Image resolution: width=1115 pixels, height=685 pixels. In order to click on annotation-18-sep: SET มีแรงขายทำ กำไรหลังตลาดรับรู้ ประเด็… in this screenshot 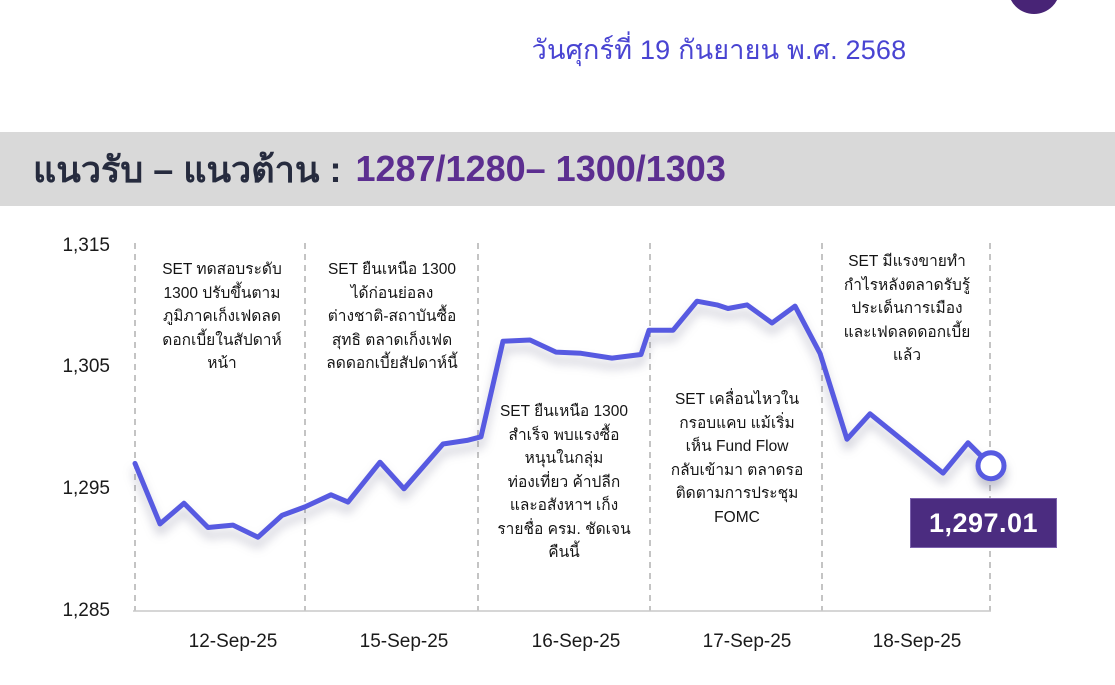, I will do `click(907, 309)`.